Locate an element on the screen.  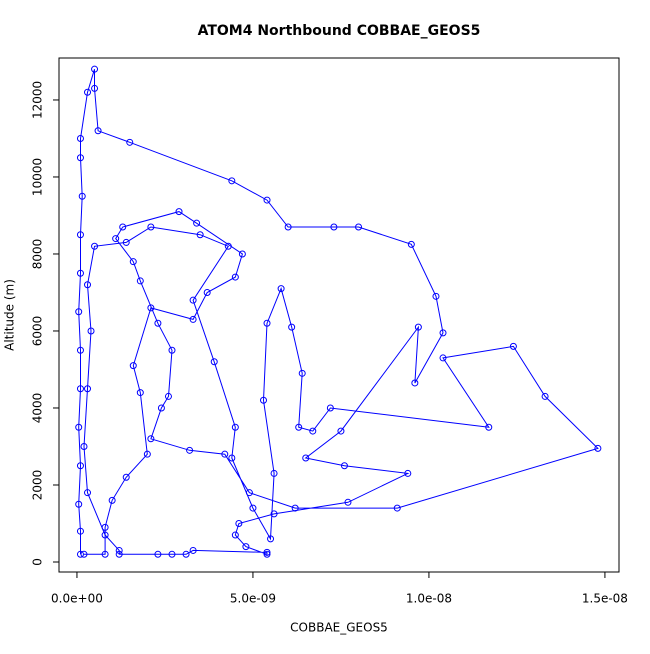
y-tick-label: 4000 is located at coordinates (38, 408).